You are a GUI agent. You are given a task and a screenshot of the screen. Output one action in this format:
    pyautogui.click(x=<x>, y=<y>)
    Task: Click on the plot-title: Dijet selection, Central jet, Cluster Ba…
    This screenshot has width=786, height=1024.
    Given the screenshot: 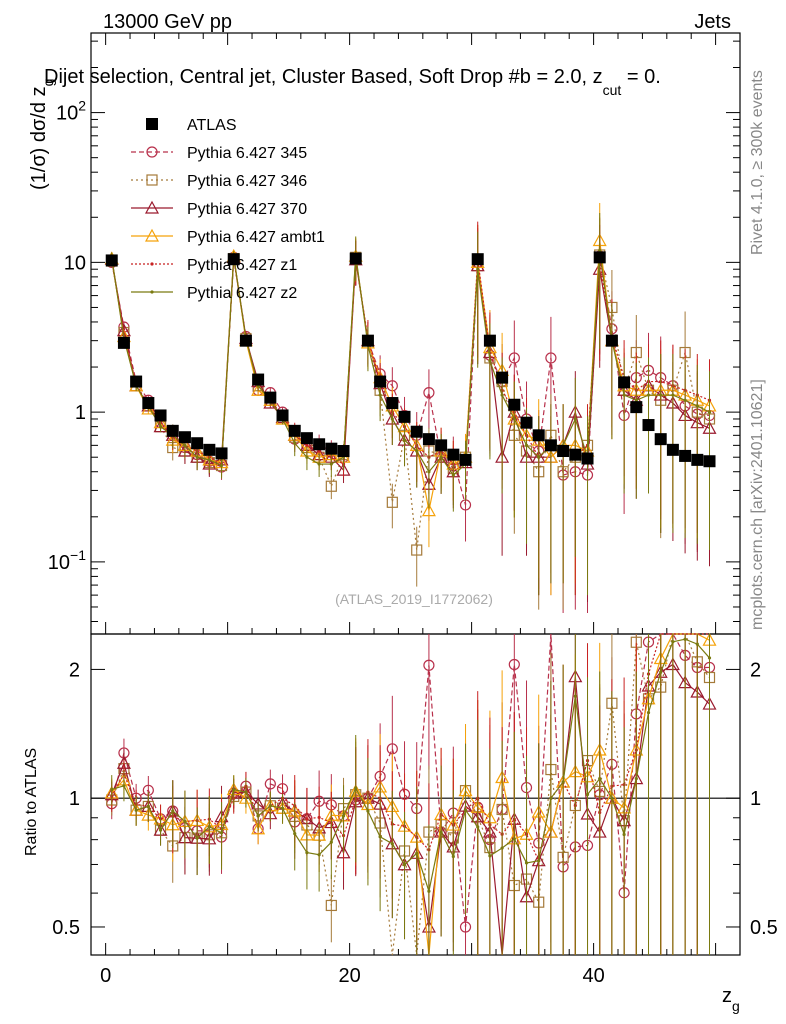 What is the action you would take?
    pyautogui.click(x=352, y=82)
    